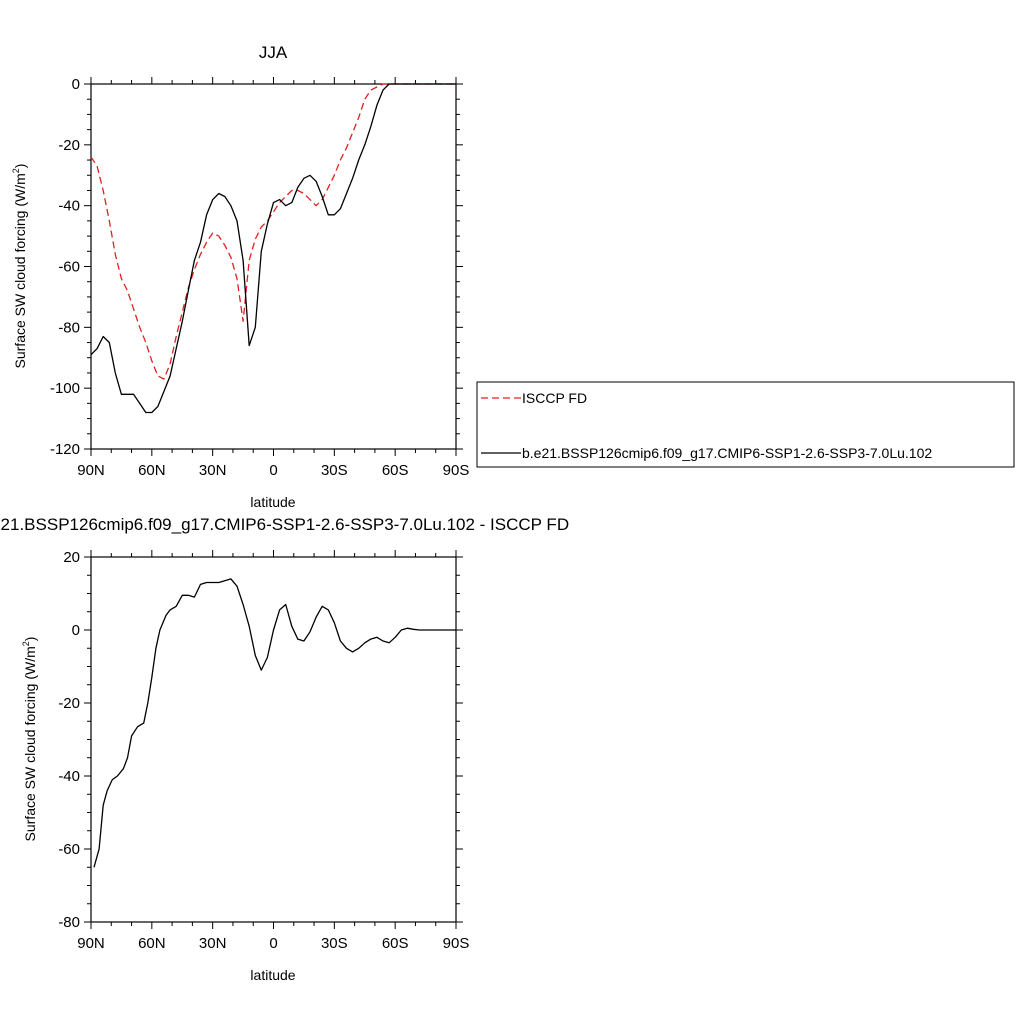 This screenshot has height=1024, width=1024. What do you see at coordinates (152, 943) in the screenshot?
I see `bottom-chart-x-tick-label: 60N` at bounding box center [152, 943].